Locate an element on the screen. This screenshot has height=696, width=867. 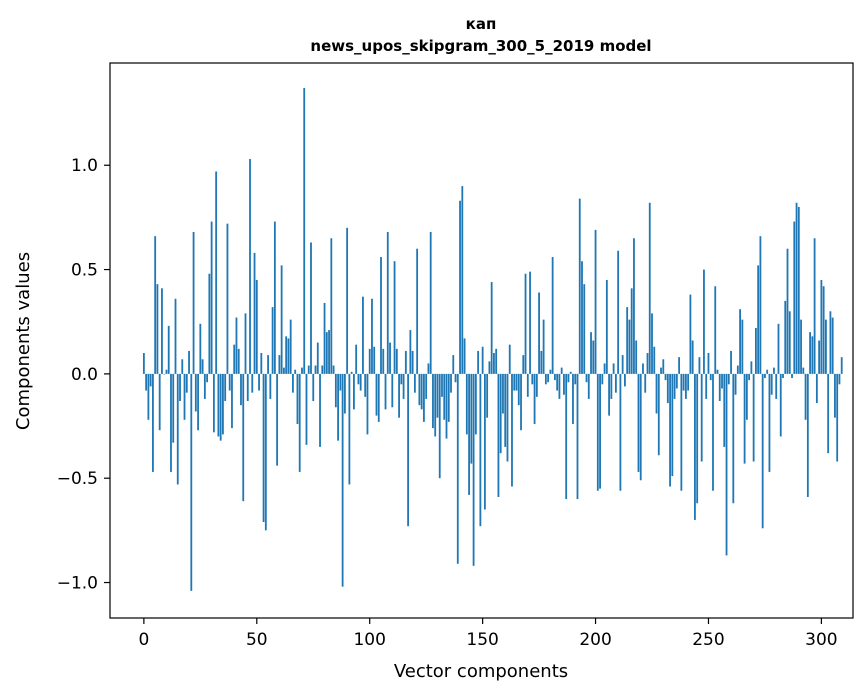
x-tick-label: 50 is located at coordinates (257, 640).